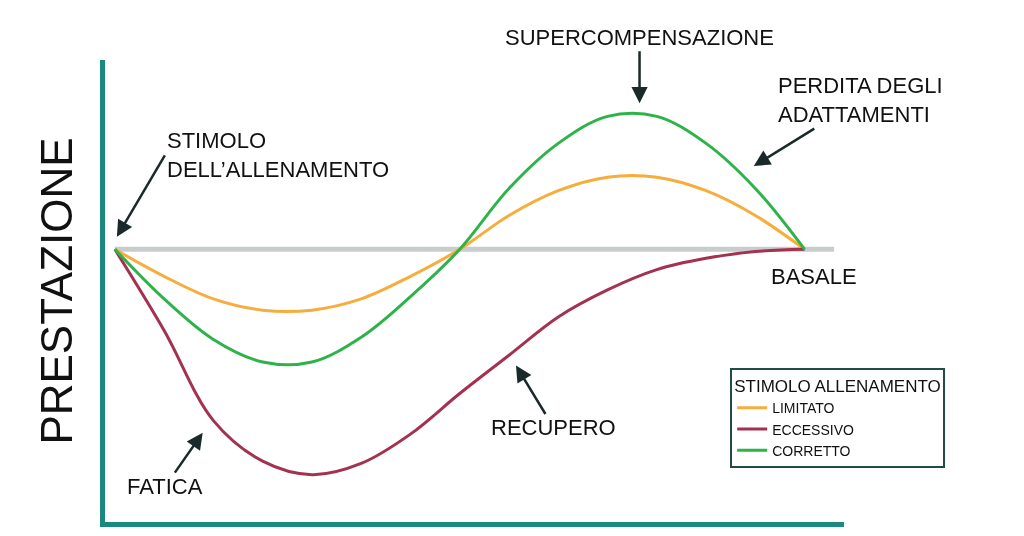 Image resolution: width=1024 pixels, height=536 pixels. Describe the element at coordinates (57, 291) in the screenshot. I see `y-axis-title: PRESTAZIONE` at that location.